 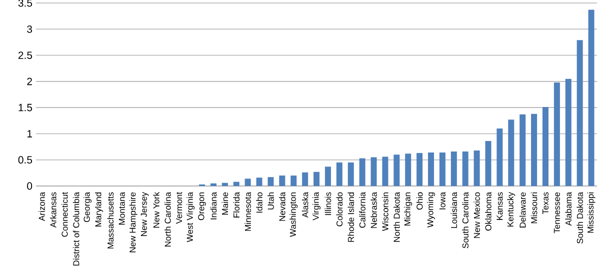 I want to click on x-tick-label: Alaska, so click(x=305, y=205).